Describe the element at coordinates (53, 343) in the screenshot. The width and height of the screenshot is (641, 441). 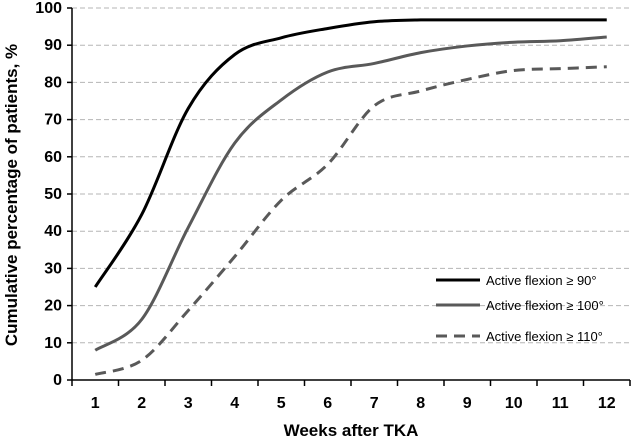
I see `y-tick-label: 10` at that location.